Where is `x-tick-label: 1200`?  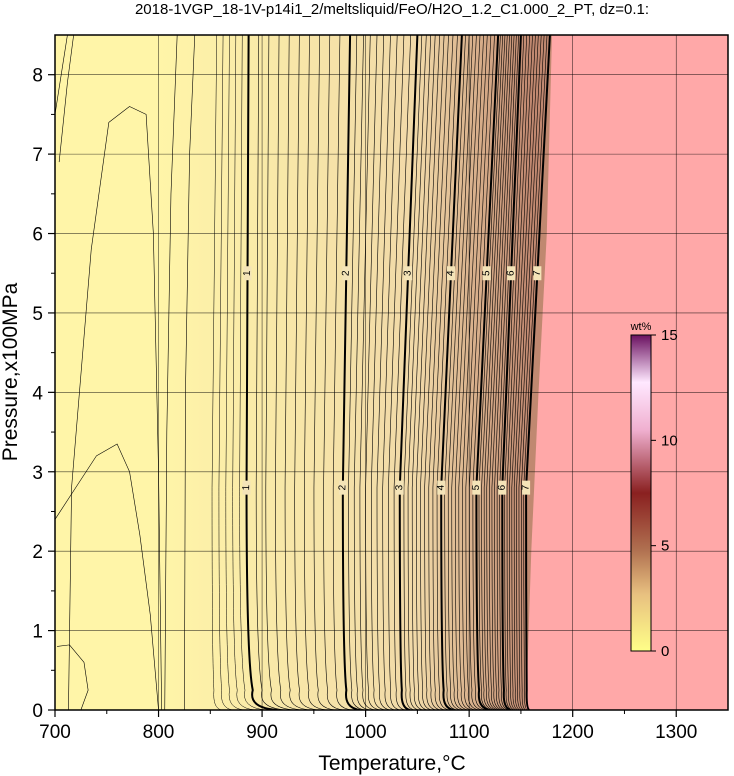 x-tick-label: 1200 is located at coordinates (573, 732).